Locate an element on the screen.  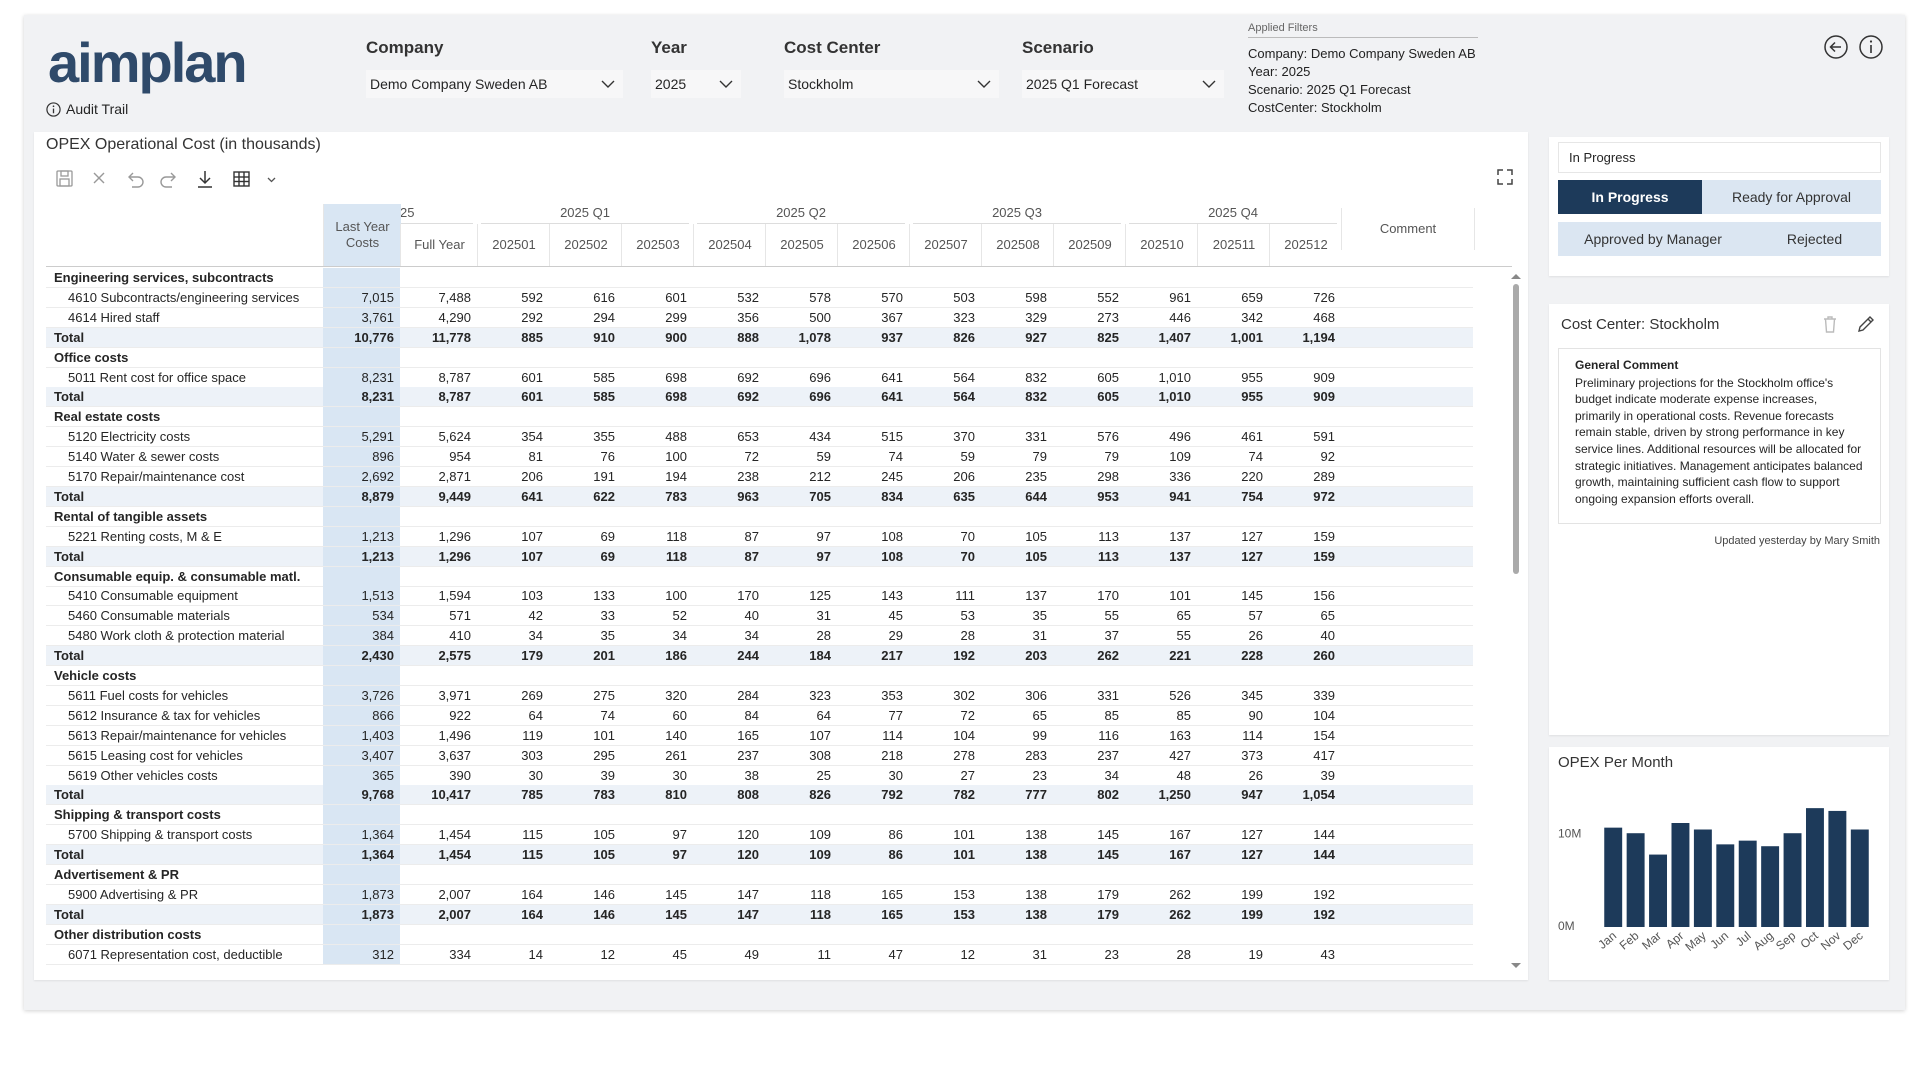
value-cell: 7,488 is located at coordinates (454, 297).